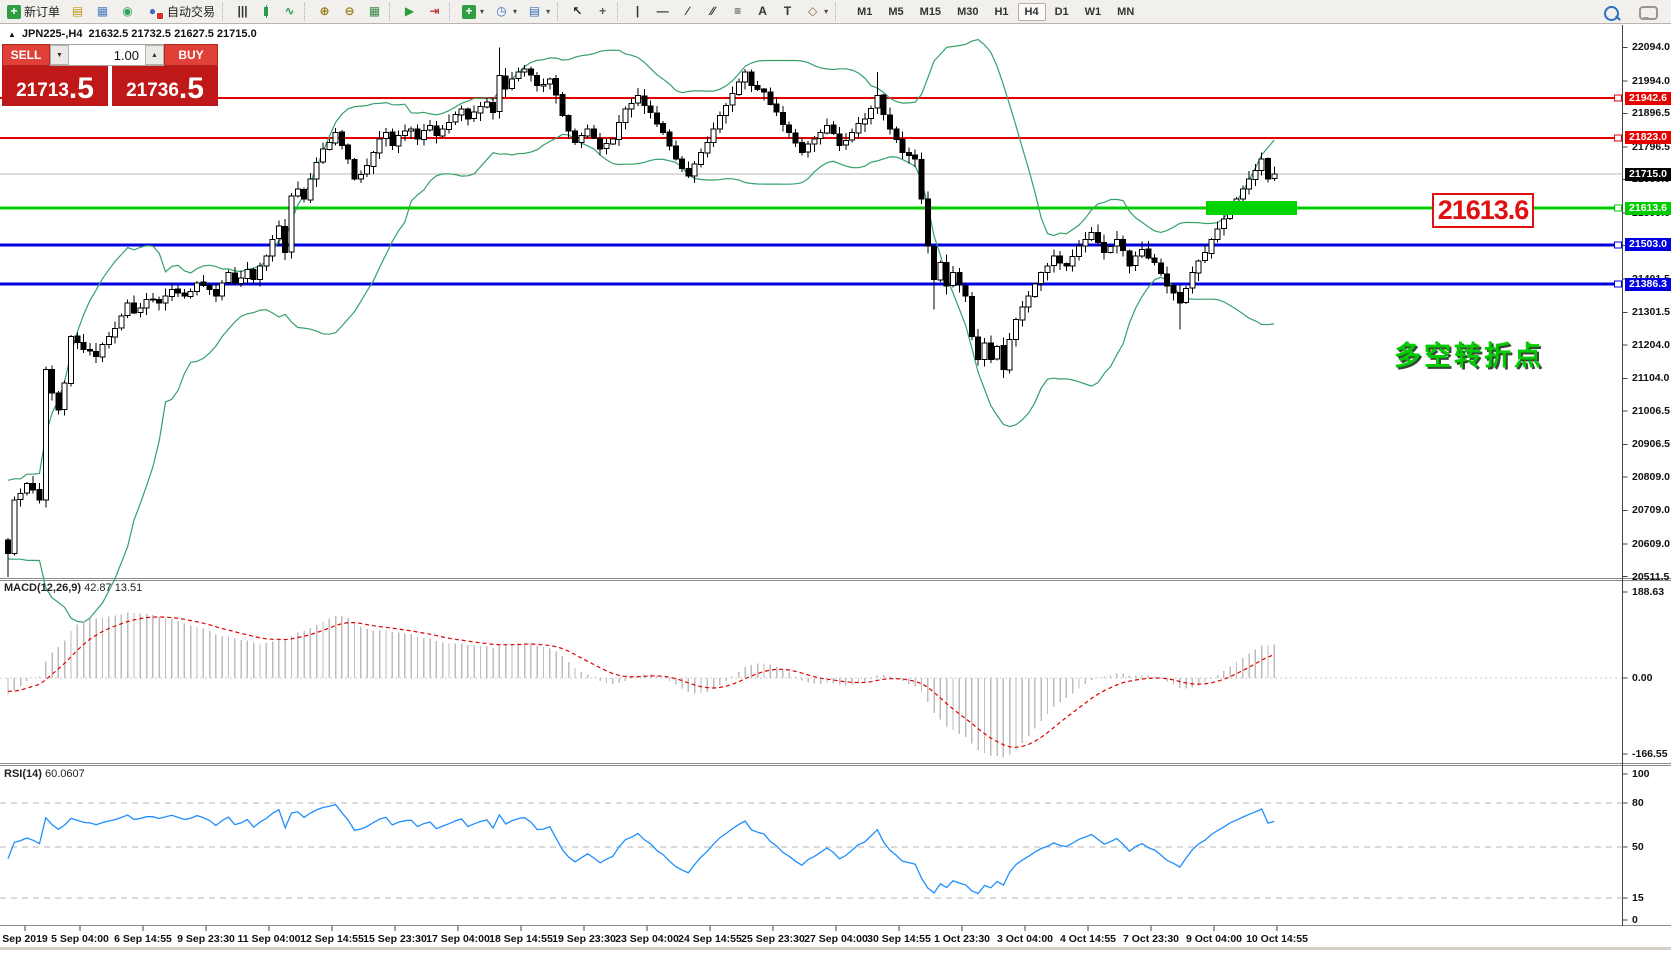 The height and width of the screenshot is (955, 1671). Describe the element at coordinates (968, 11) in the screenshot. I see `timeframe-m30-button: M30` at that location.